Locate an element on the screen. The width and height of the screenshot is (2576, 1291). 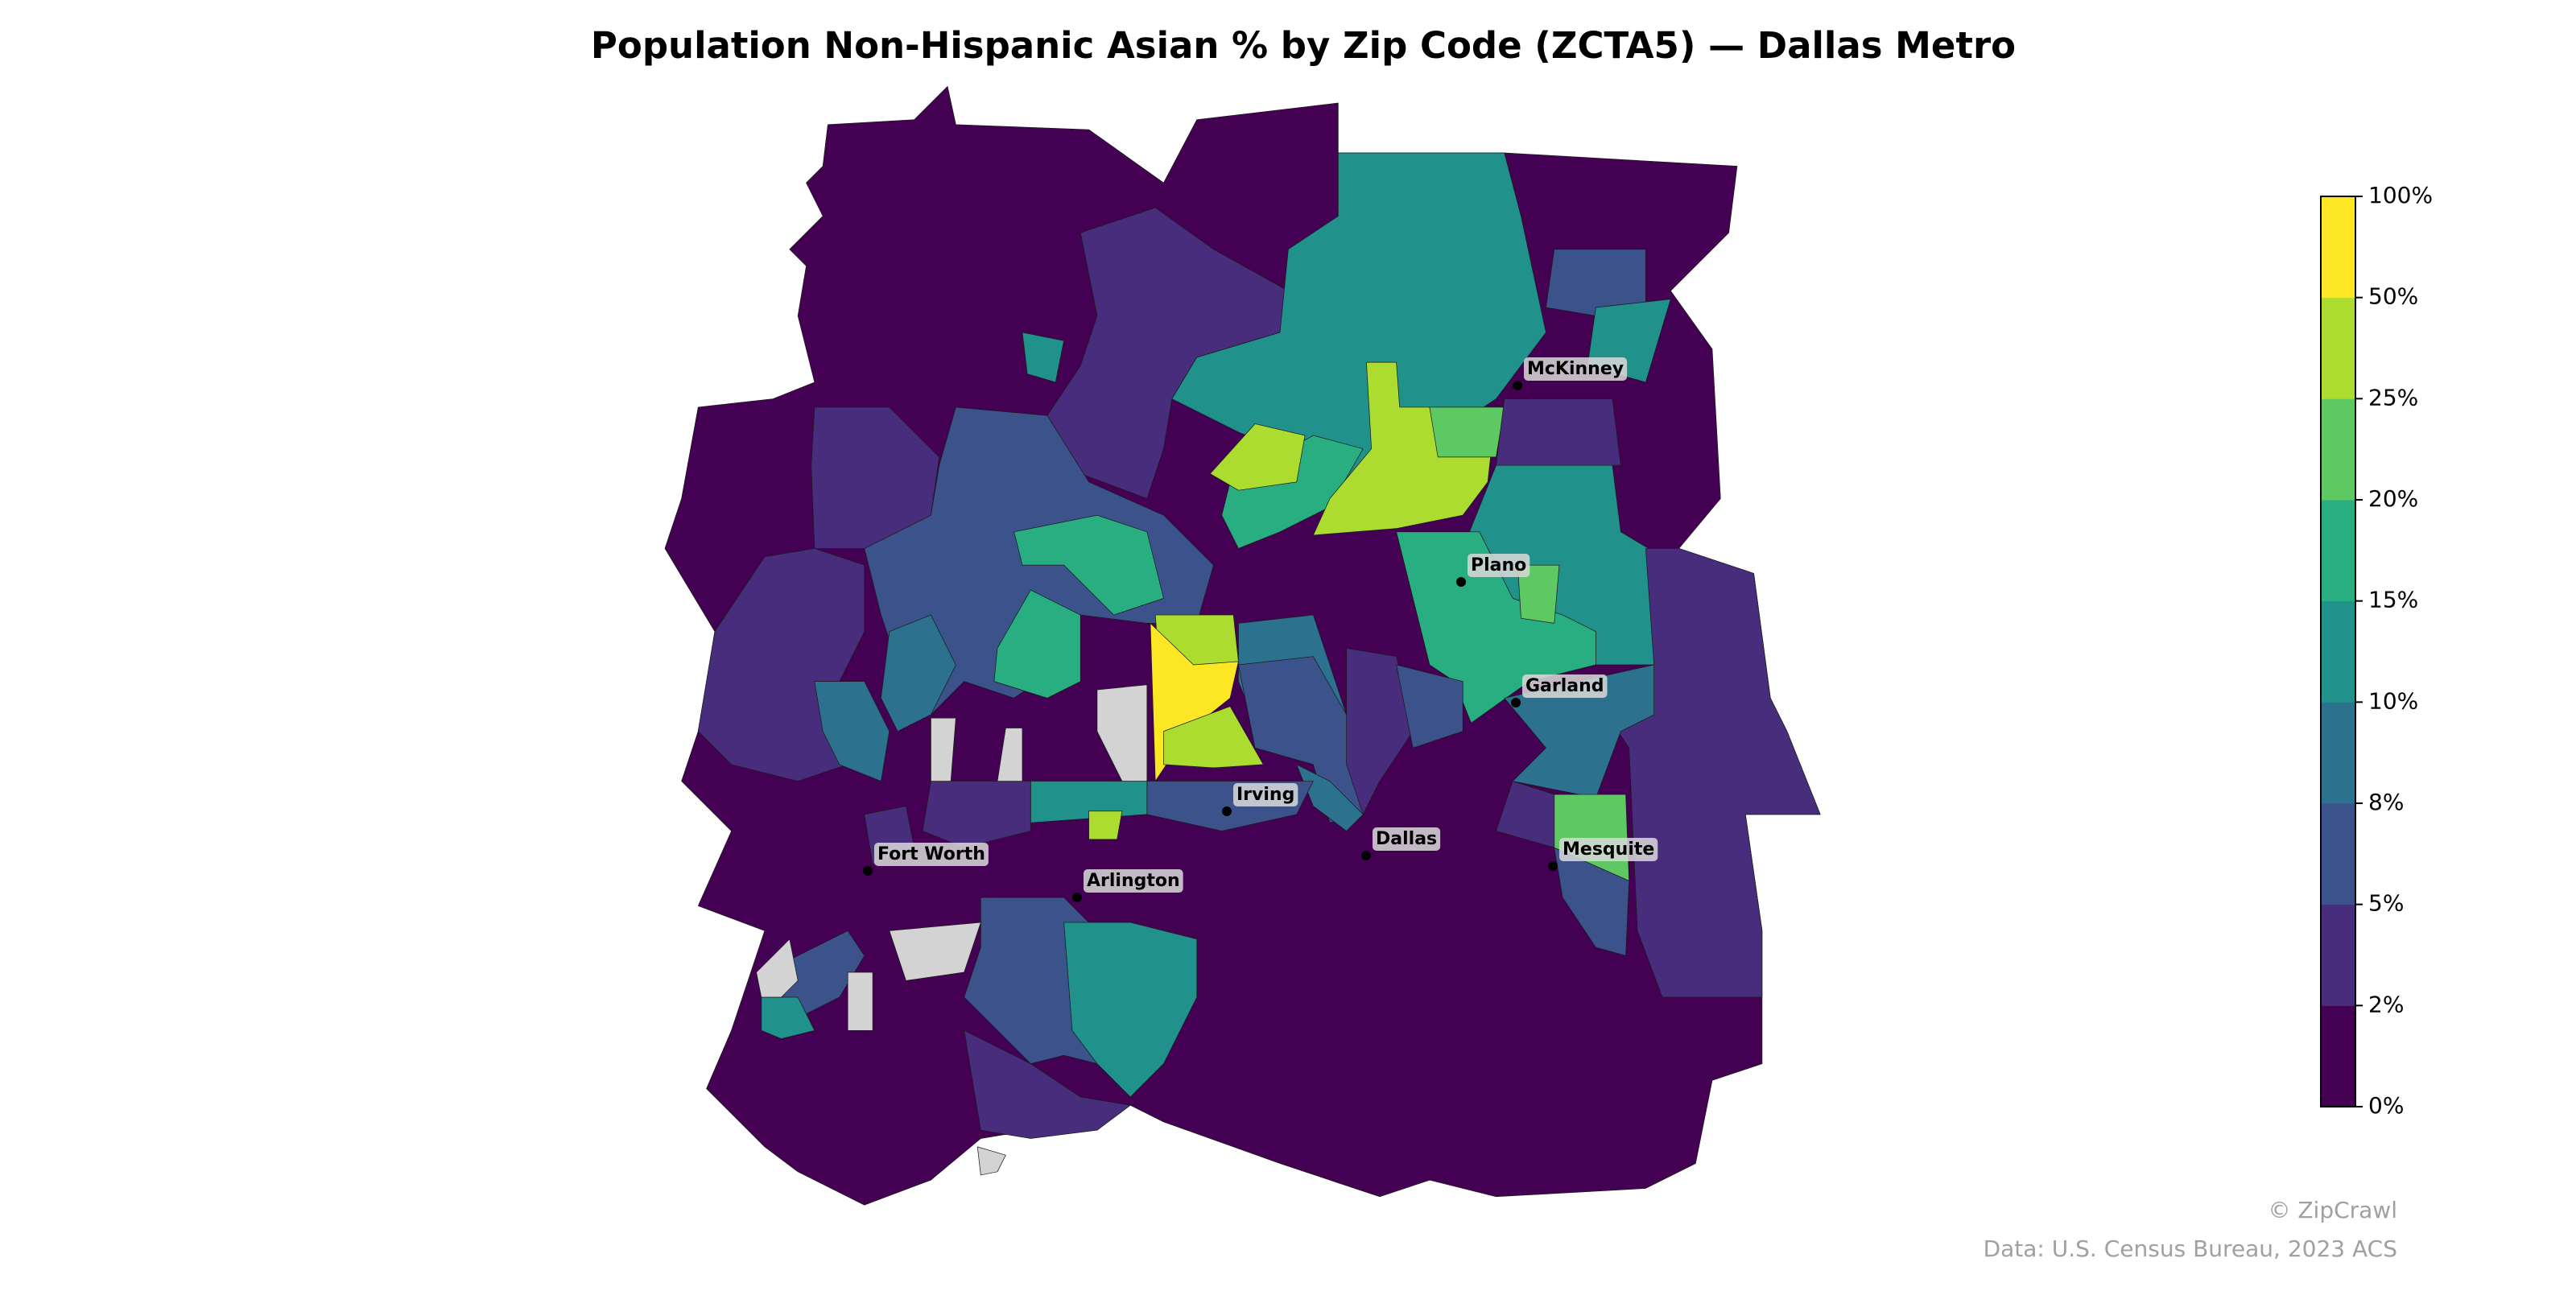
city-label: Plano is located at coordinates (1498, 565).